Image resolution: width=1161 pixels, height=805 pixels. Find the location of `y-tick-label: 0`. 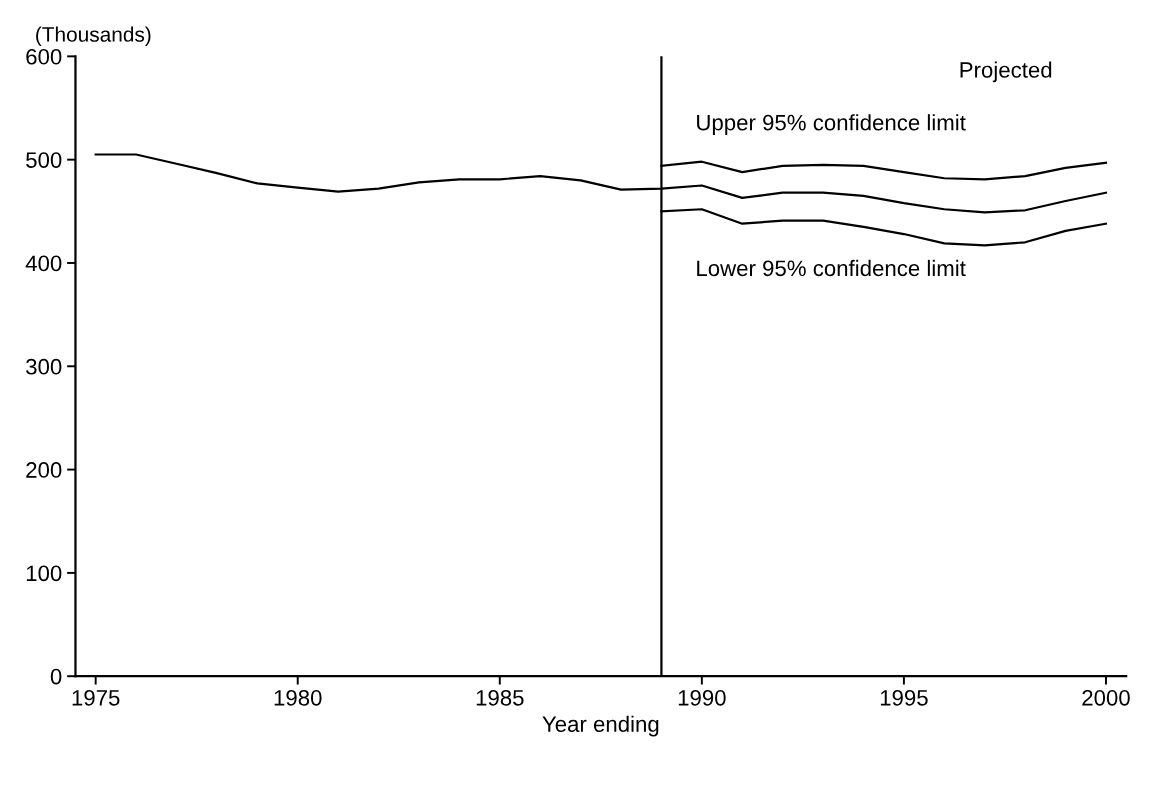

y-tick-label: 0 is located at coordinates (56, 676).